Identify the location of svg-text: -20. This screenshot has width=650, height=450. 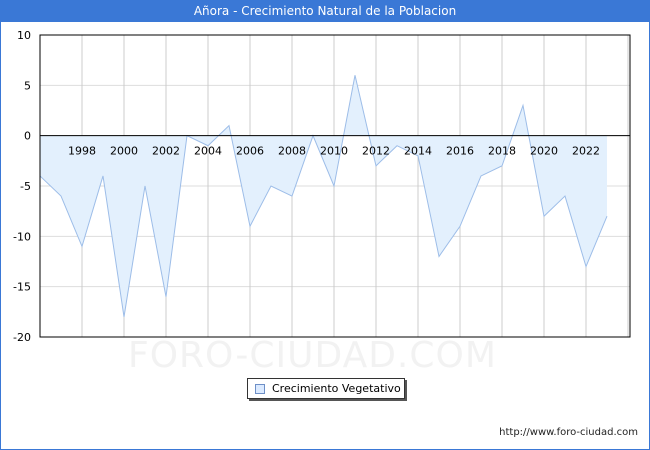
(22, 337).